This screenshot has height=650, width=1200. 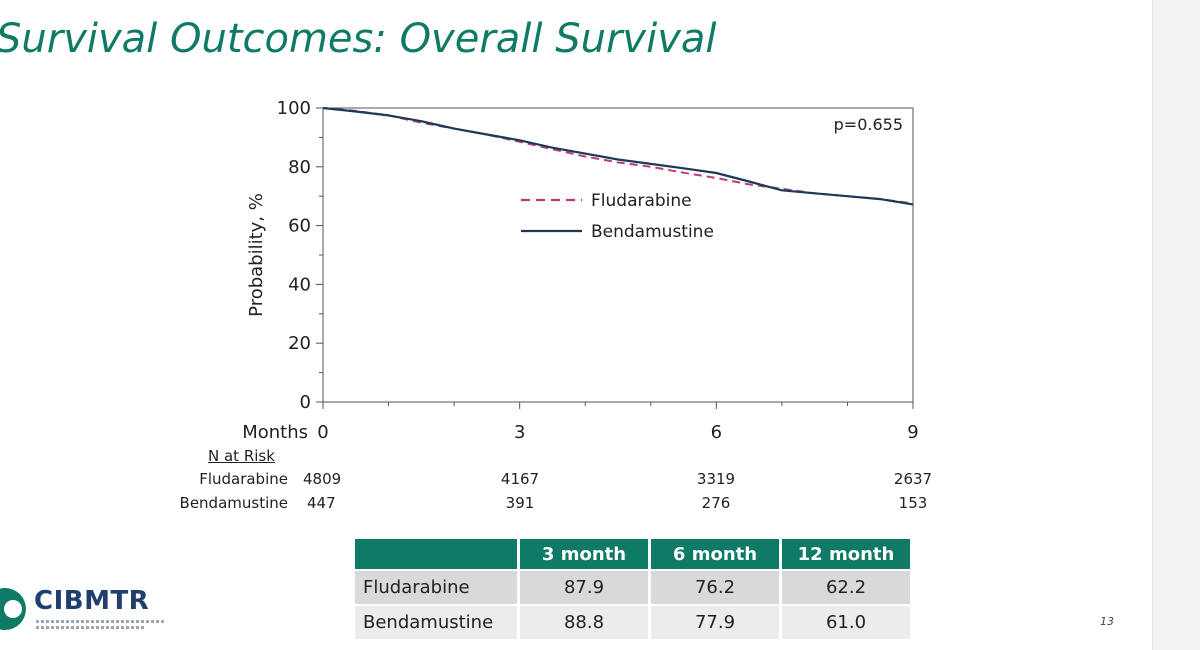 What do you see at coordinates (520, 503) in the screenshot?
I see `risk-value: 391` at bounding box center [520, 503].